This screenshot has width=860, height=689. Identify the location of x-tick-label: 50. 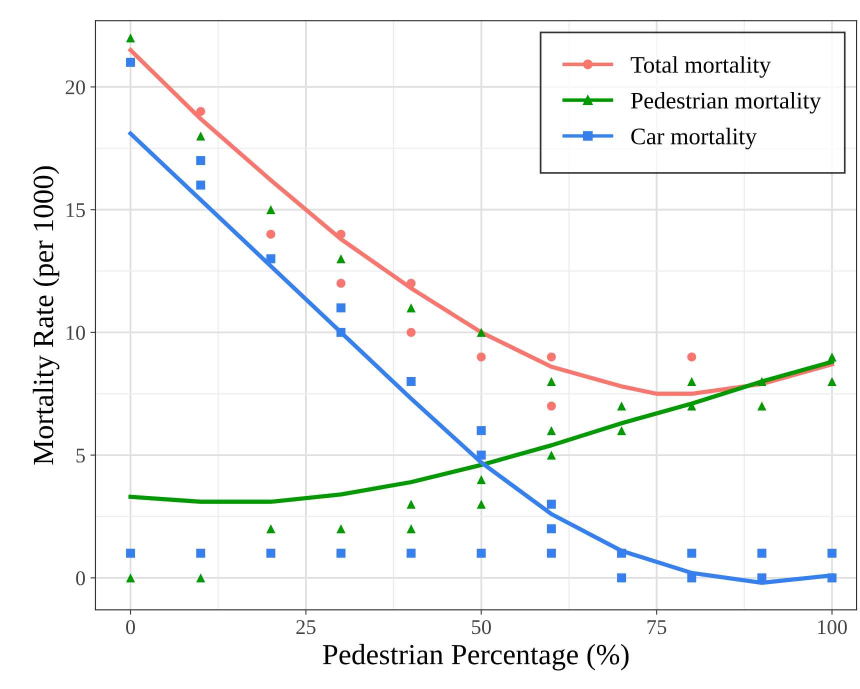
(481, 627).